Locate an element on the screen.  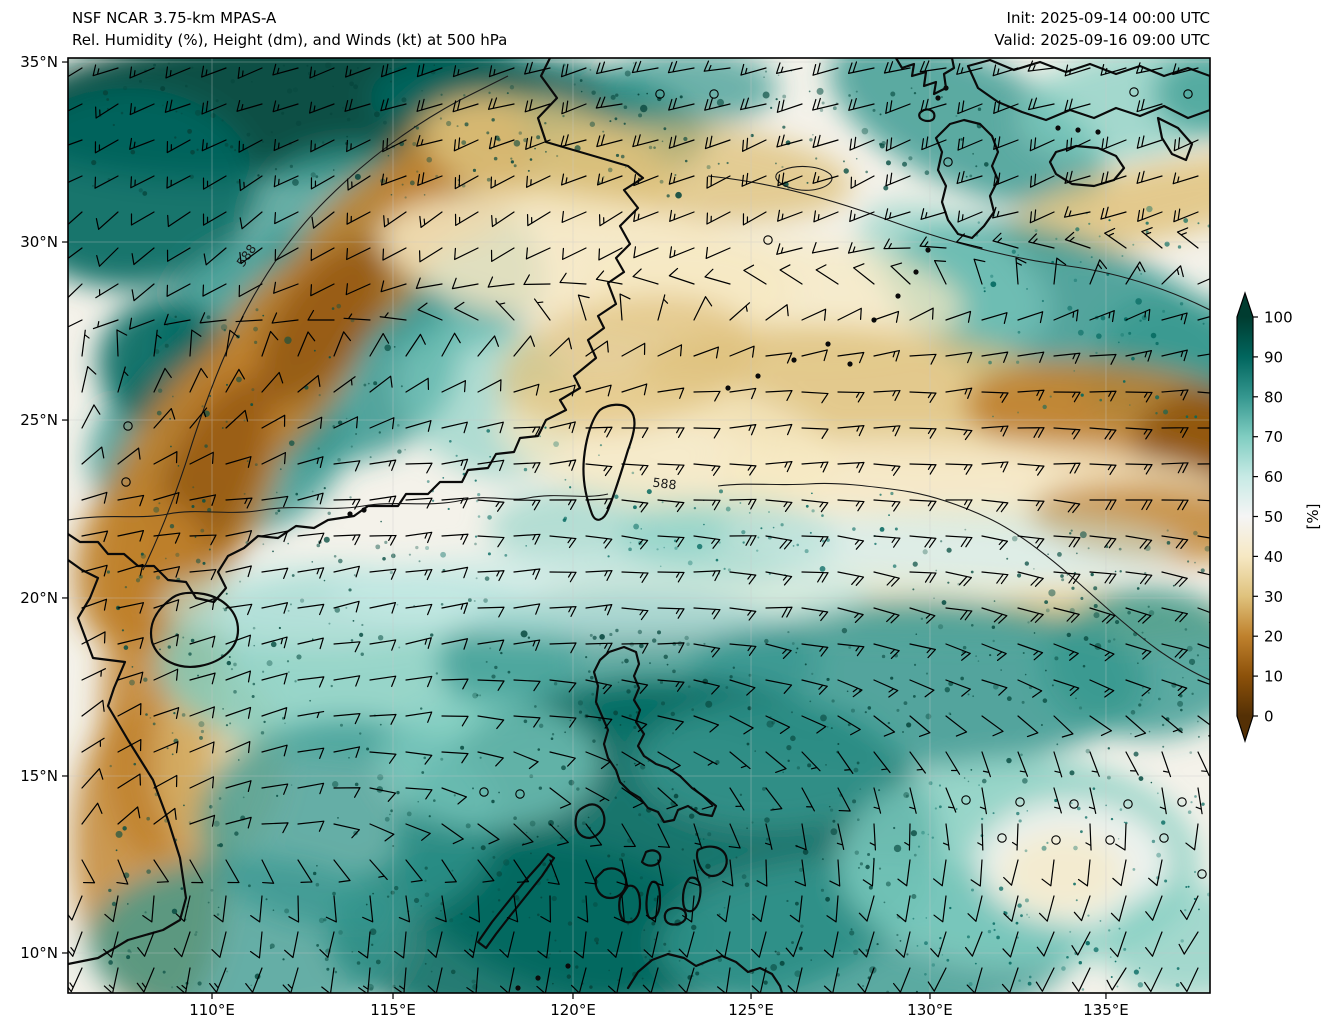
y-tick-label: 25°N is located at coordinates (39, 420).